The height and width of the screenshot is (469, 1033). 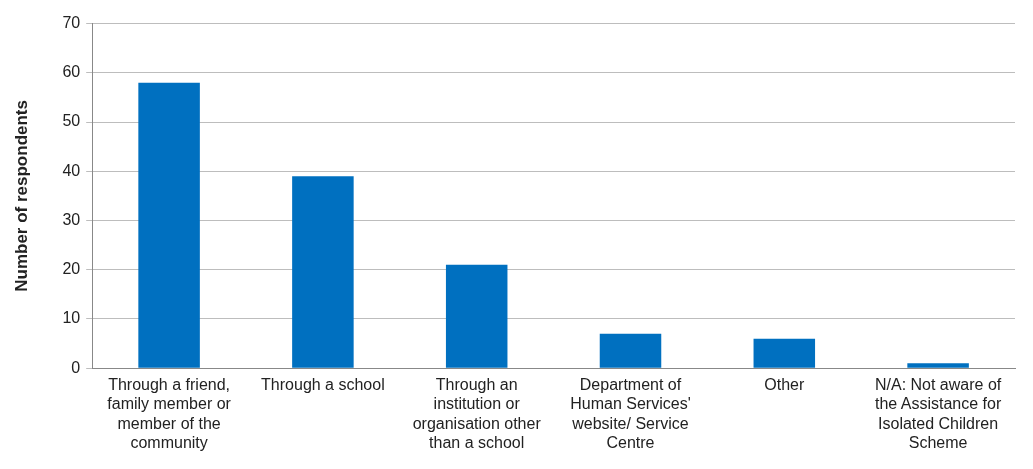 What do you see at coordinates (169, 413) in the screenshot?
I see `x-tick-label: Through a friend, family member or member of the community` at bounding box center [169, 413].